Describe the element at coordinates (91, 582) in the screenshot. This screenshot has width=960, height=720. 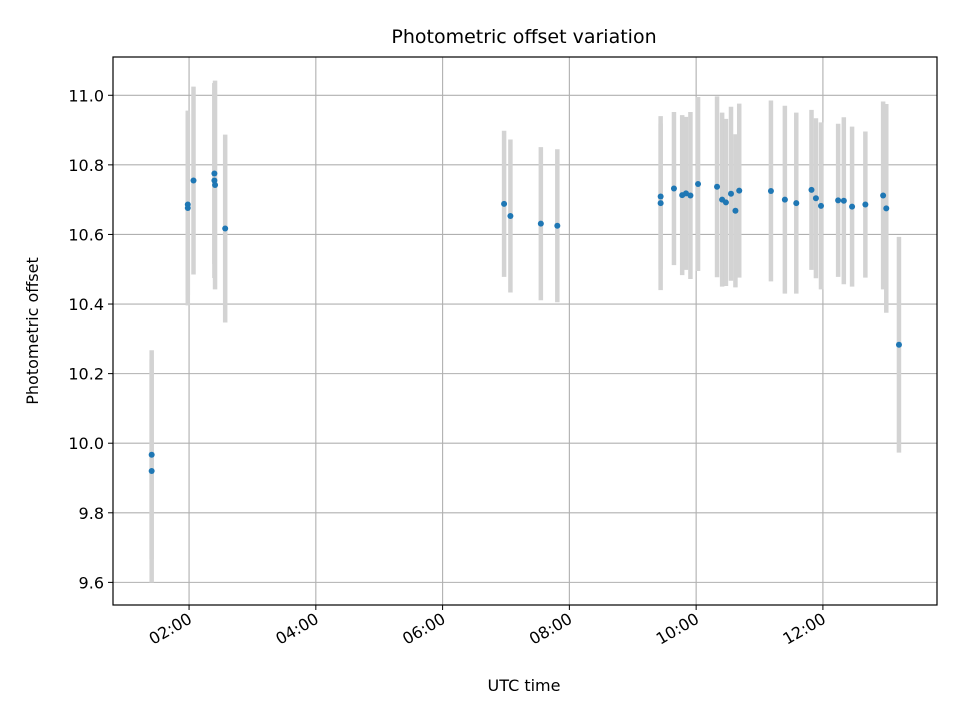
I see `y-tick-label: 9.6` at that location.